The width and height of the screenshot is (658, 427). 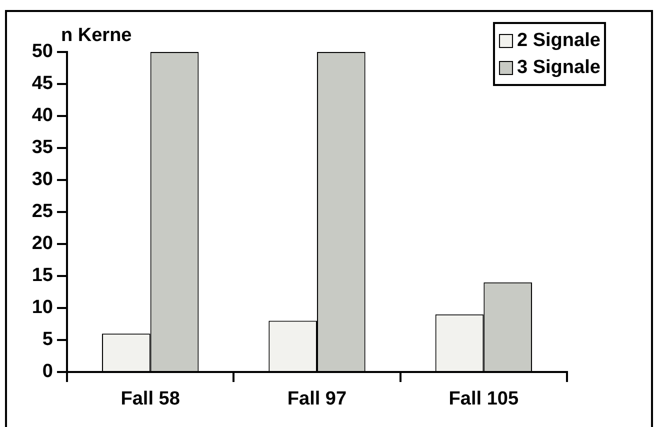 I want to click on y-tick-label: 50, so click(x=42, y=51).